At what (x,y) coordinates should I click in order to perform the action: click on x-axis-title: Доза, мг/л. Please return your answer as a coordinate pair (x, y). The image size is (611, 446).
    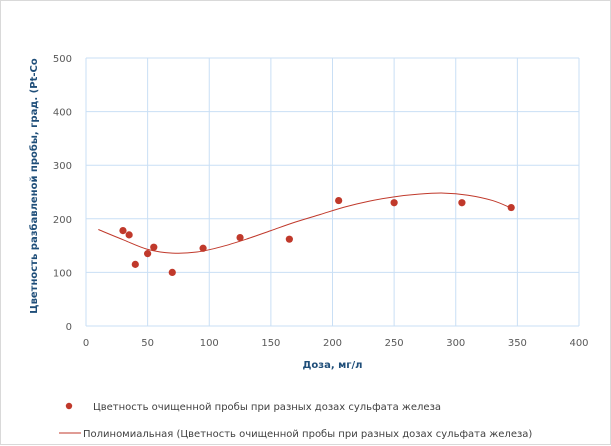
    Looking at the image, I should click on (333, 365).